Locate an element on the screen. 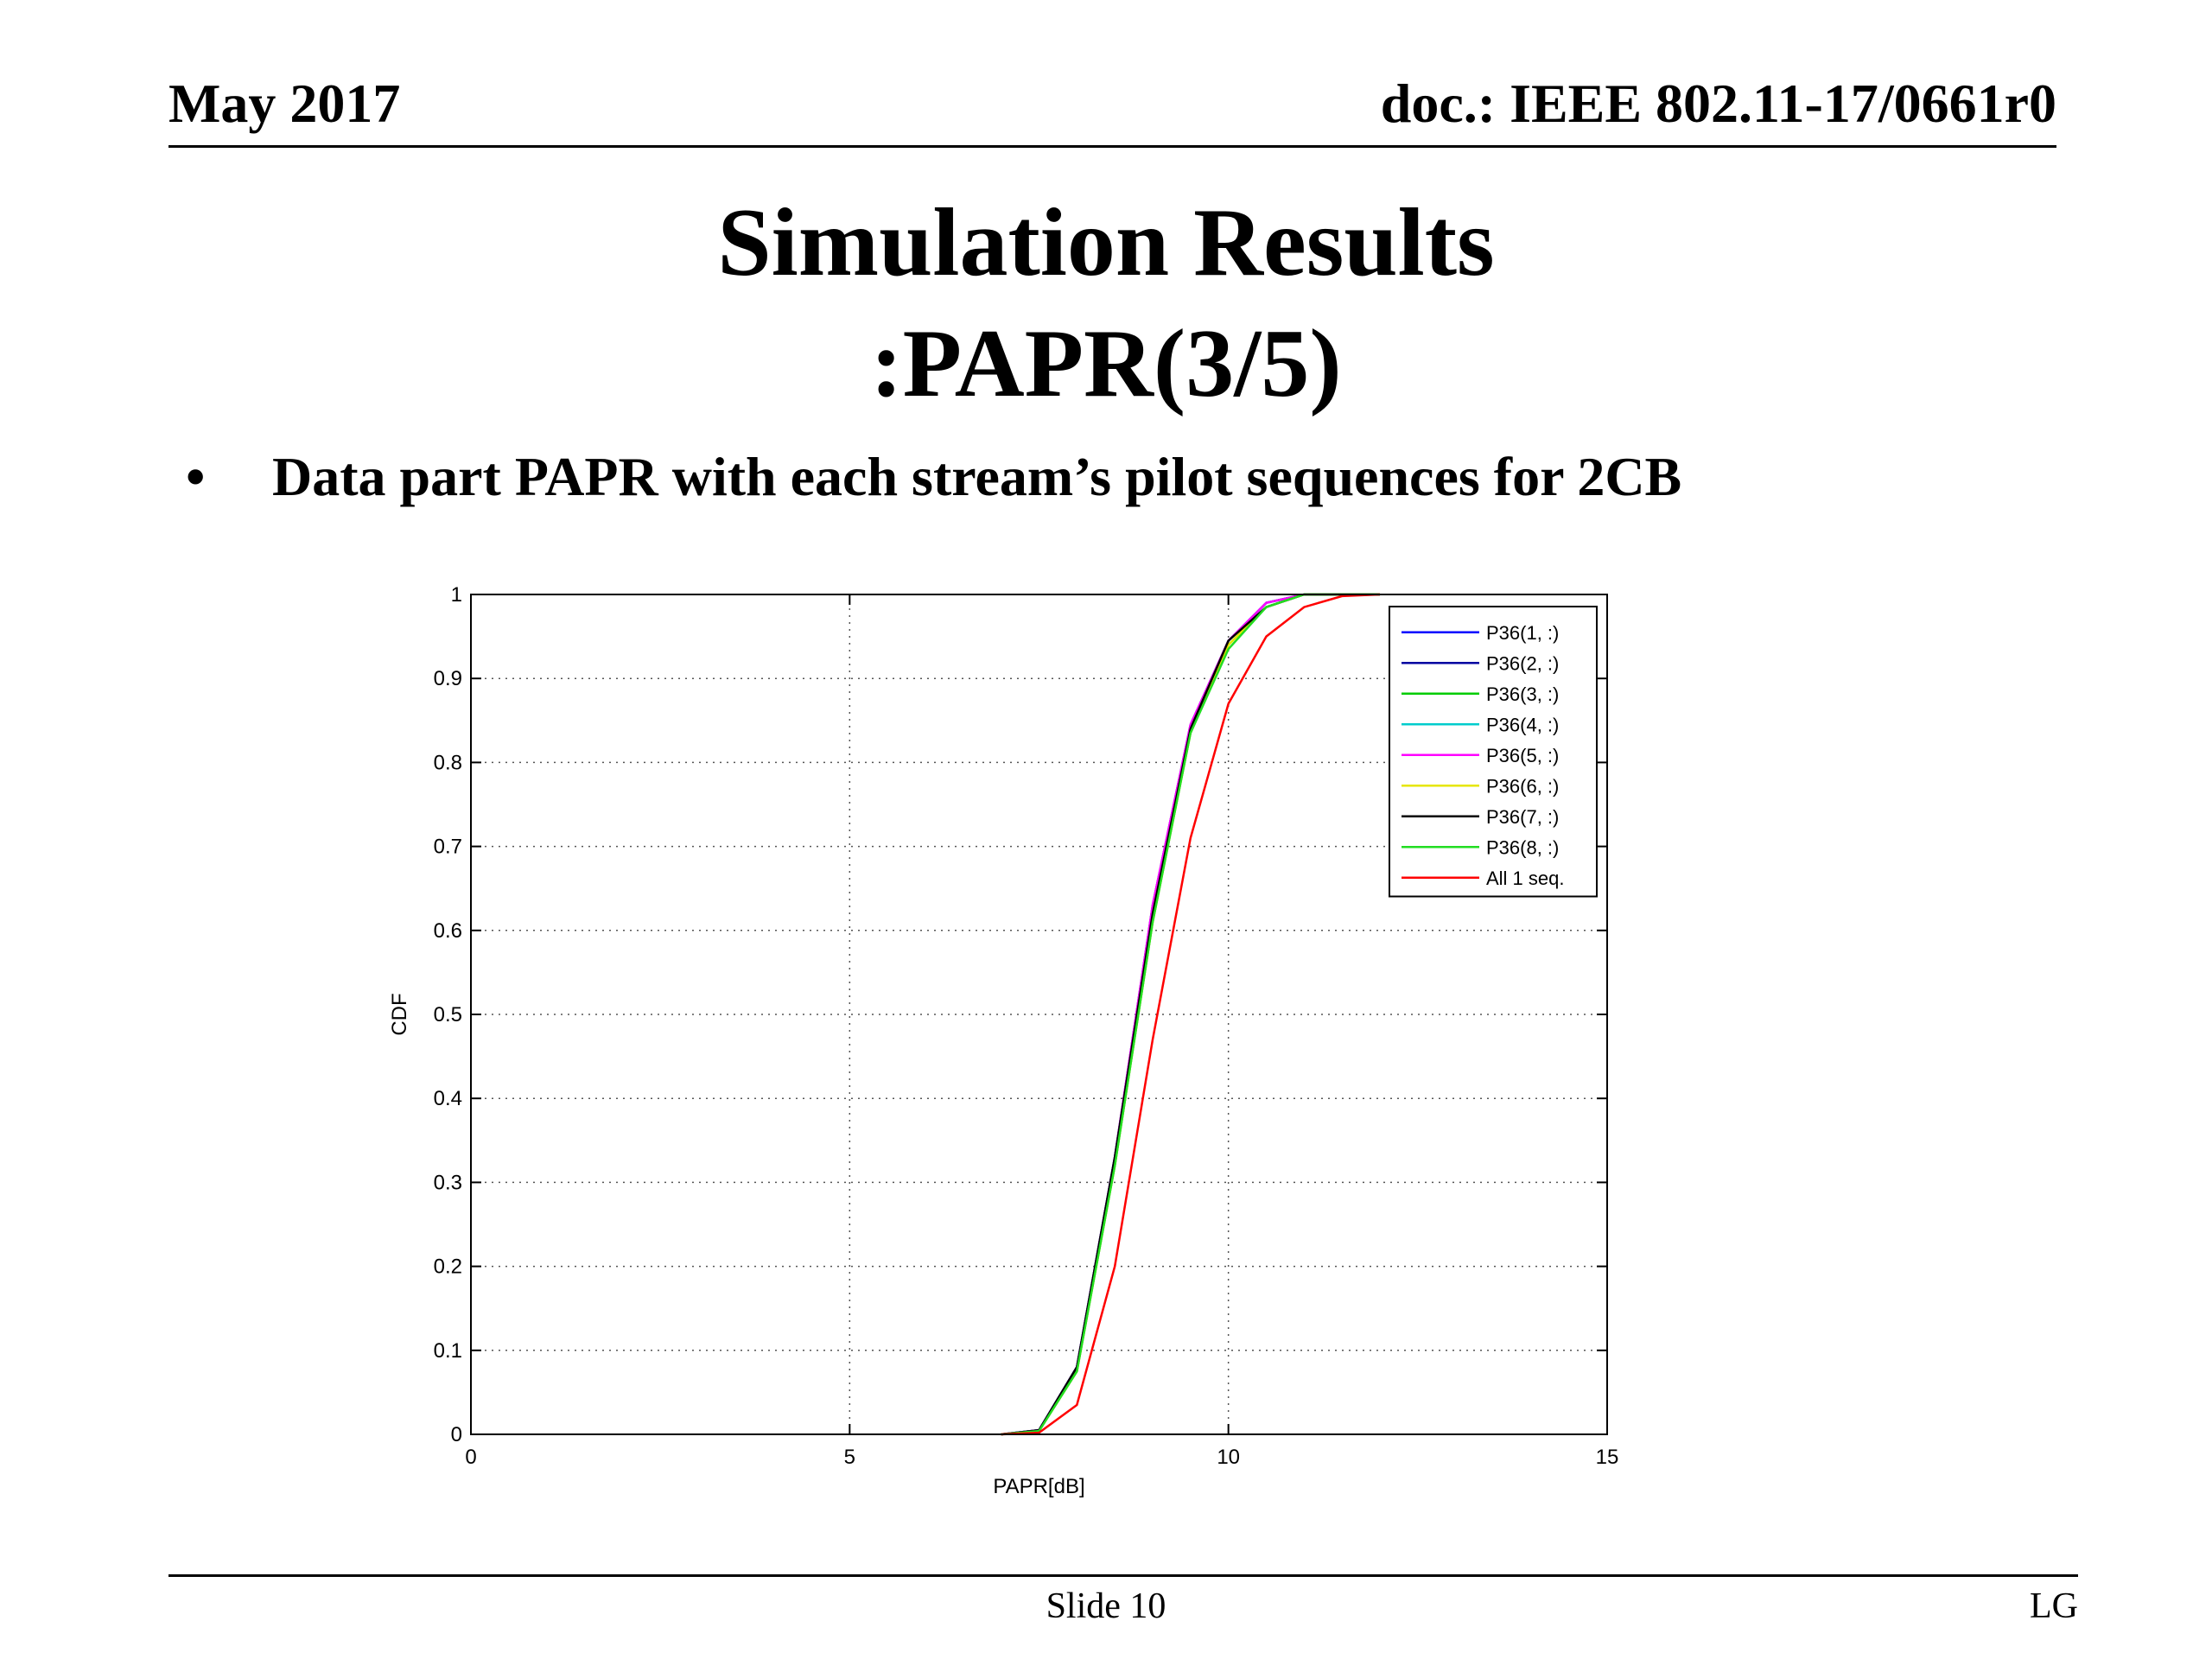 This screenshot has width=2212, height=1659. legend-label: P36(2, :) is located at coordinates (1522, 663).